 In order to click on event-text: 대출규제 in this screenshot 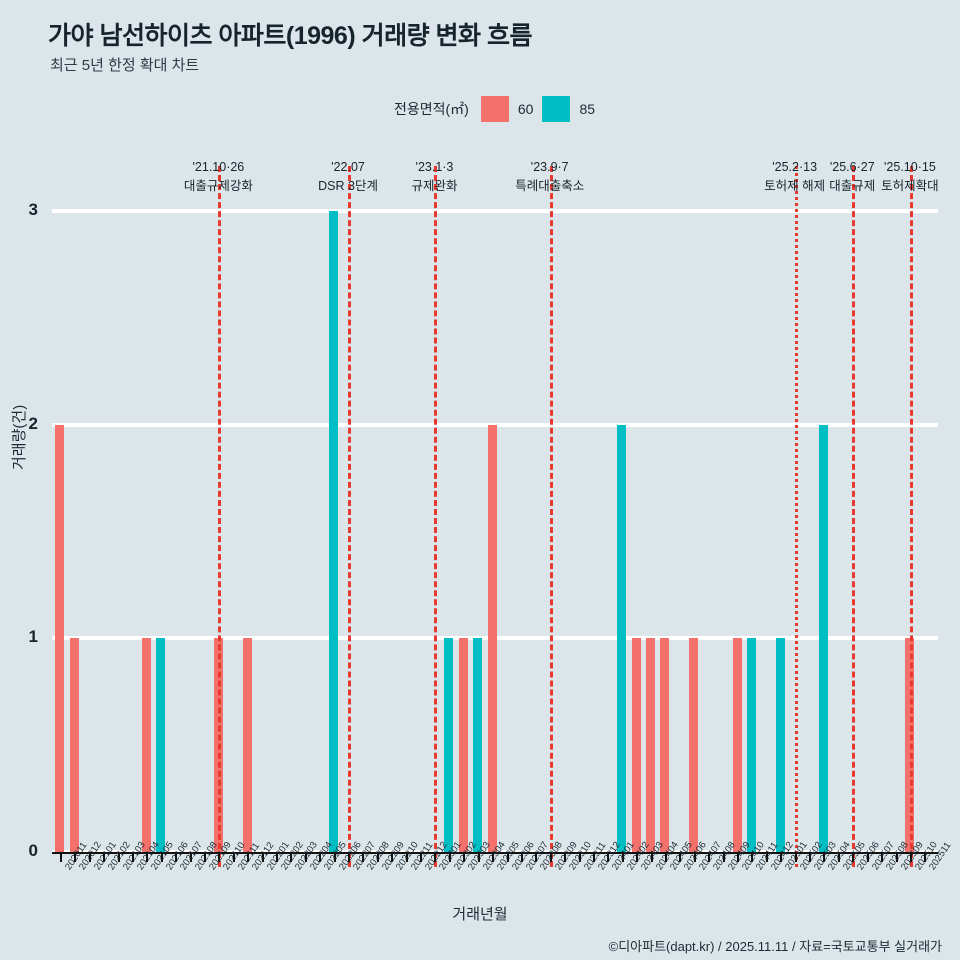, I will do `click(852, 186)`.